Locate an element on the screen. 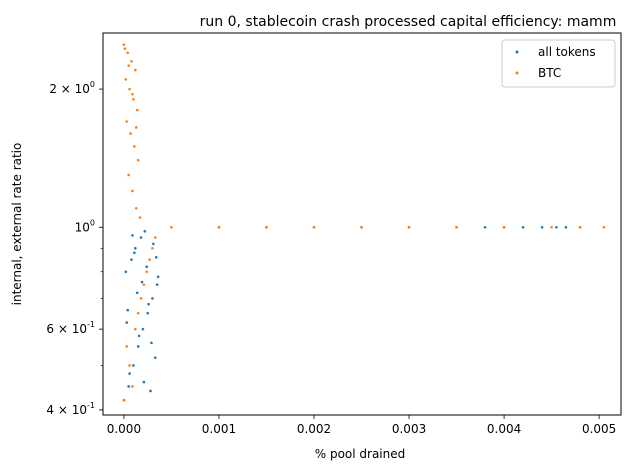 This screenshot has width=630, height=470. y-tick-label: 100 is located at coordinates (85, 226).